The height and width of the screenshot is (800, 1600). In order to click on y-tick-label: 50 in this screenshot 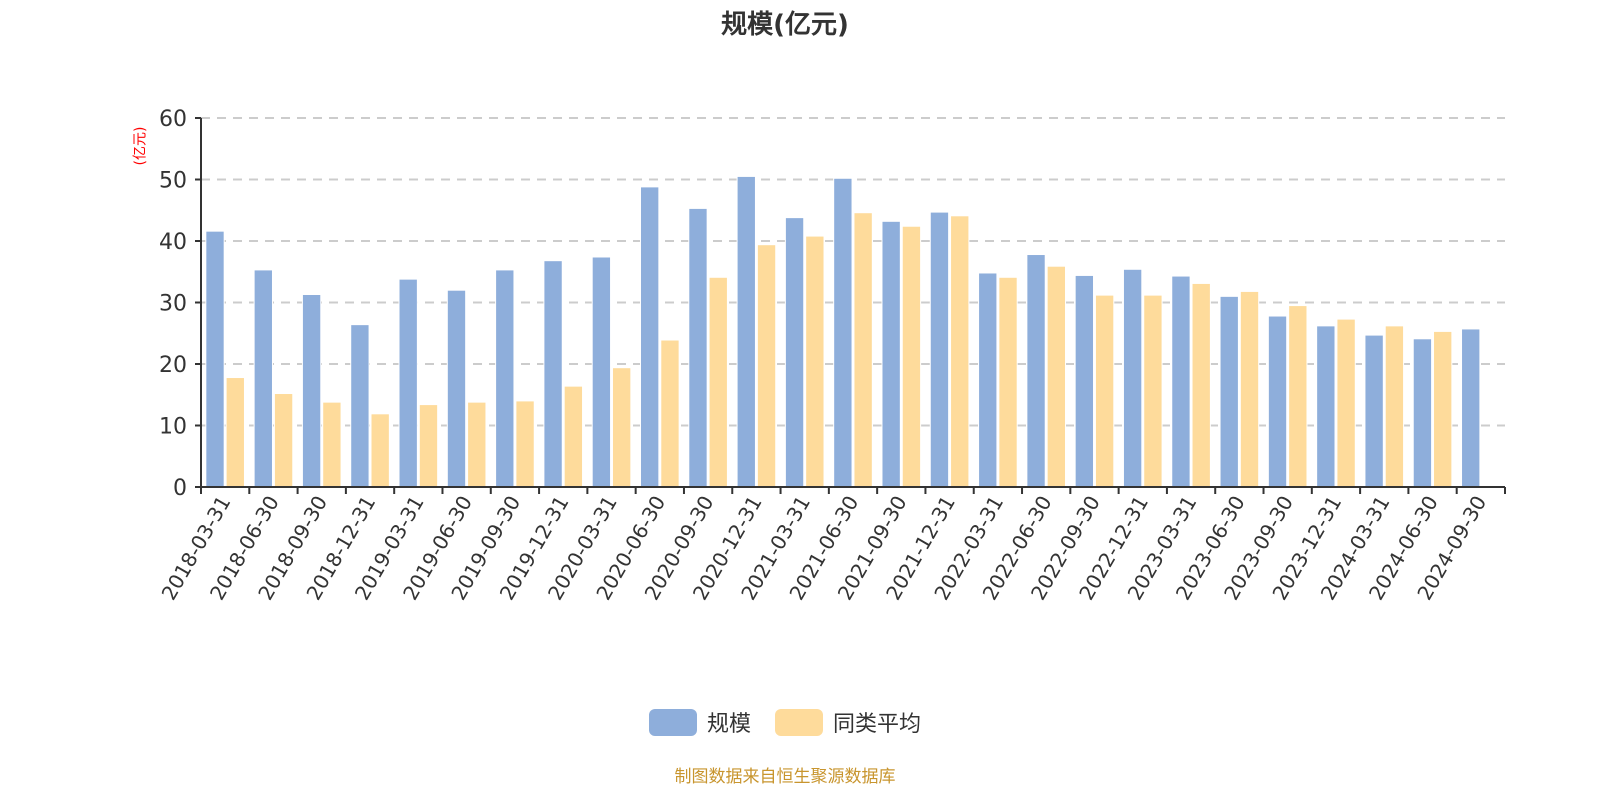, I will do `click(173, 181)`.